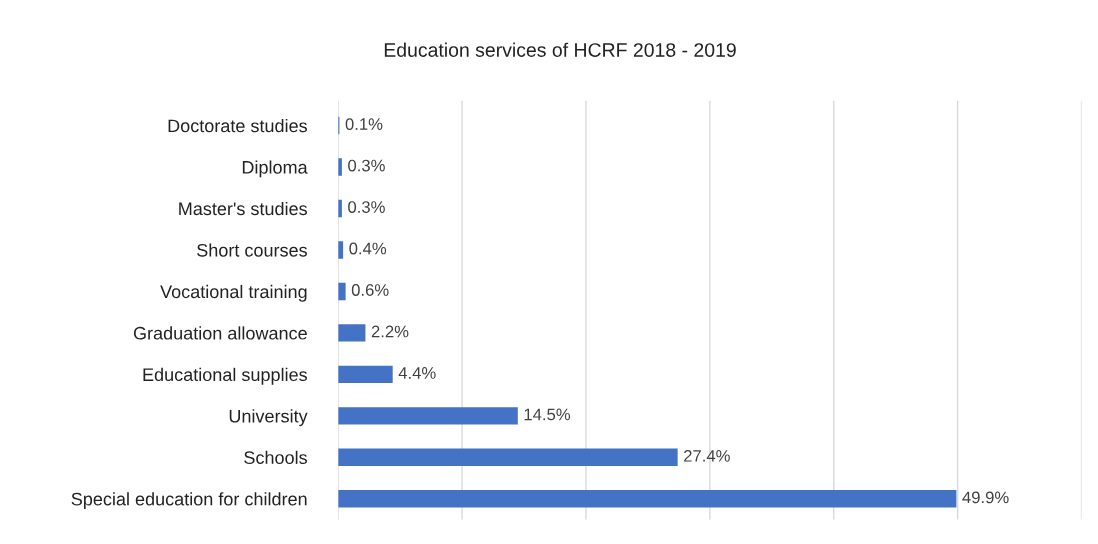 Image resolution: width=1098 pixels, height=544 pixels. What do you see at coordinates (225, 376) in the screenshot?
I see `y-tick-label: Educational supplies` at bounding box center [225, 376].